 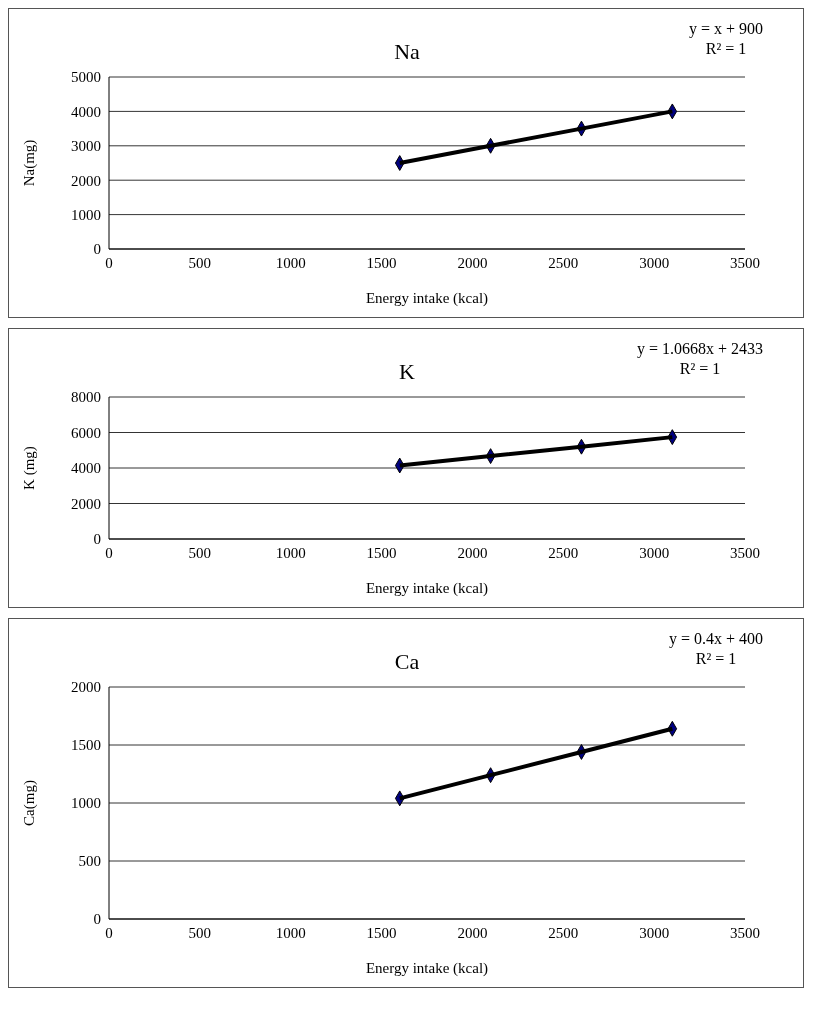 I want to click on y-axis-title: K (mg), so click(x=30, y=468).